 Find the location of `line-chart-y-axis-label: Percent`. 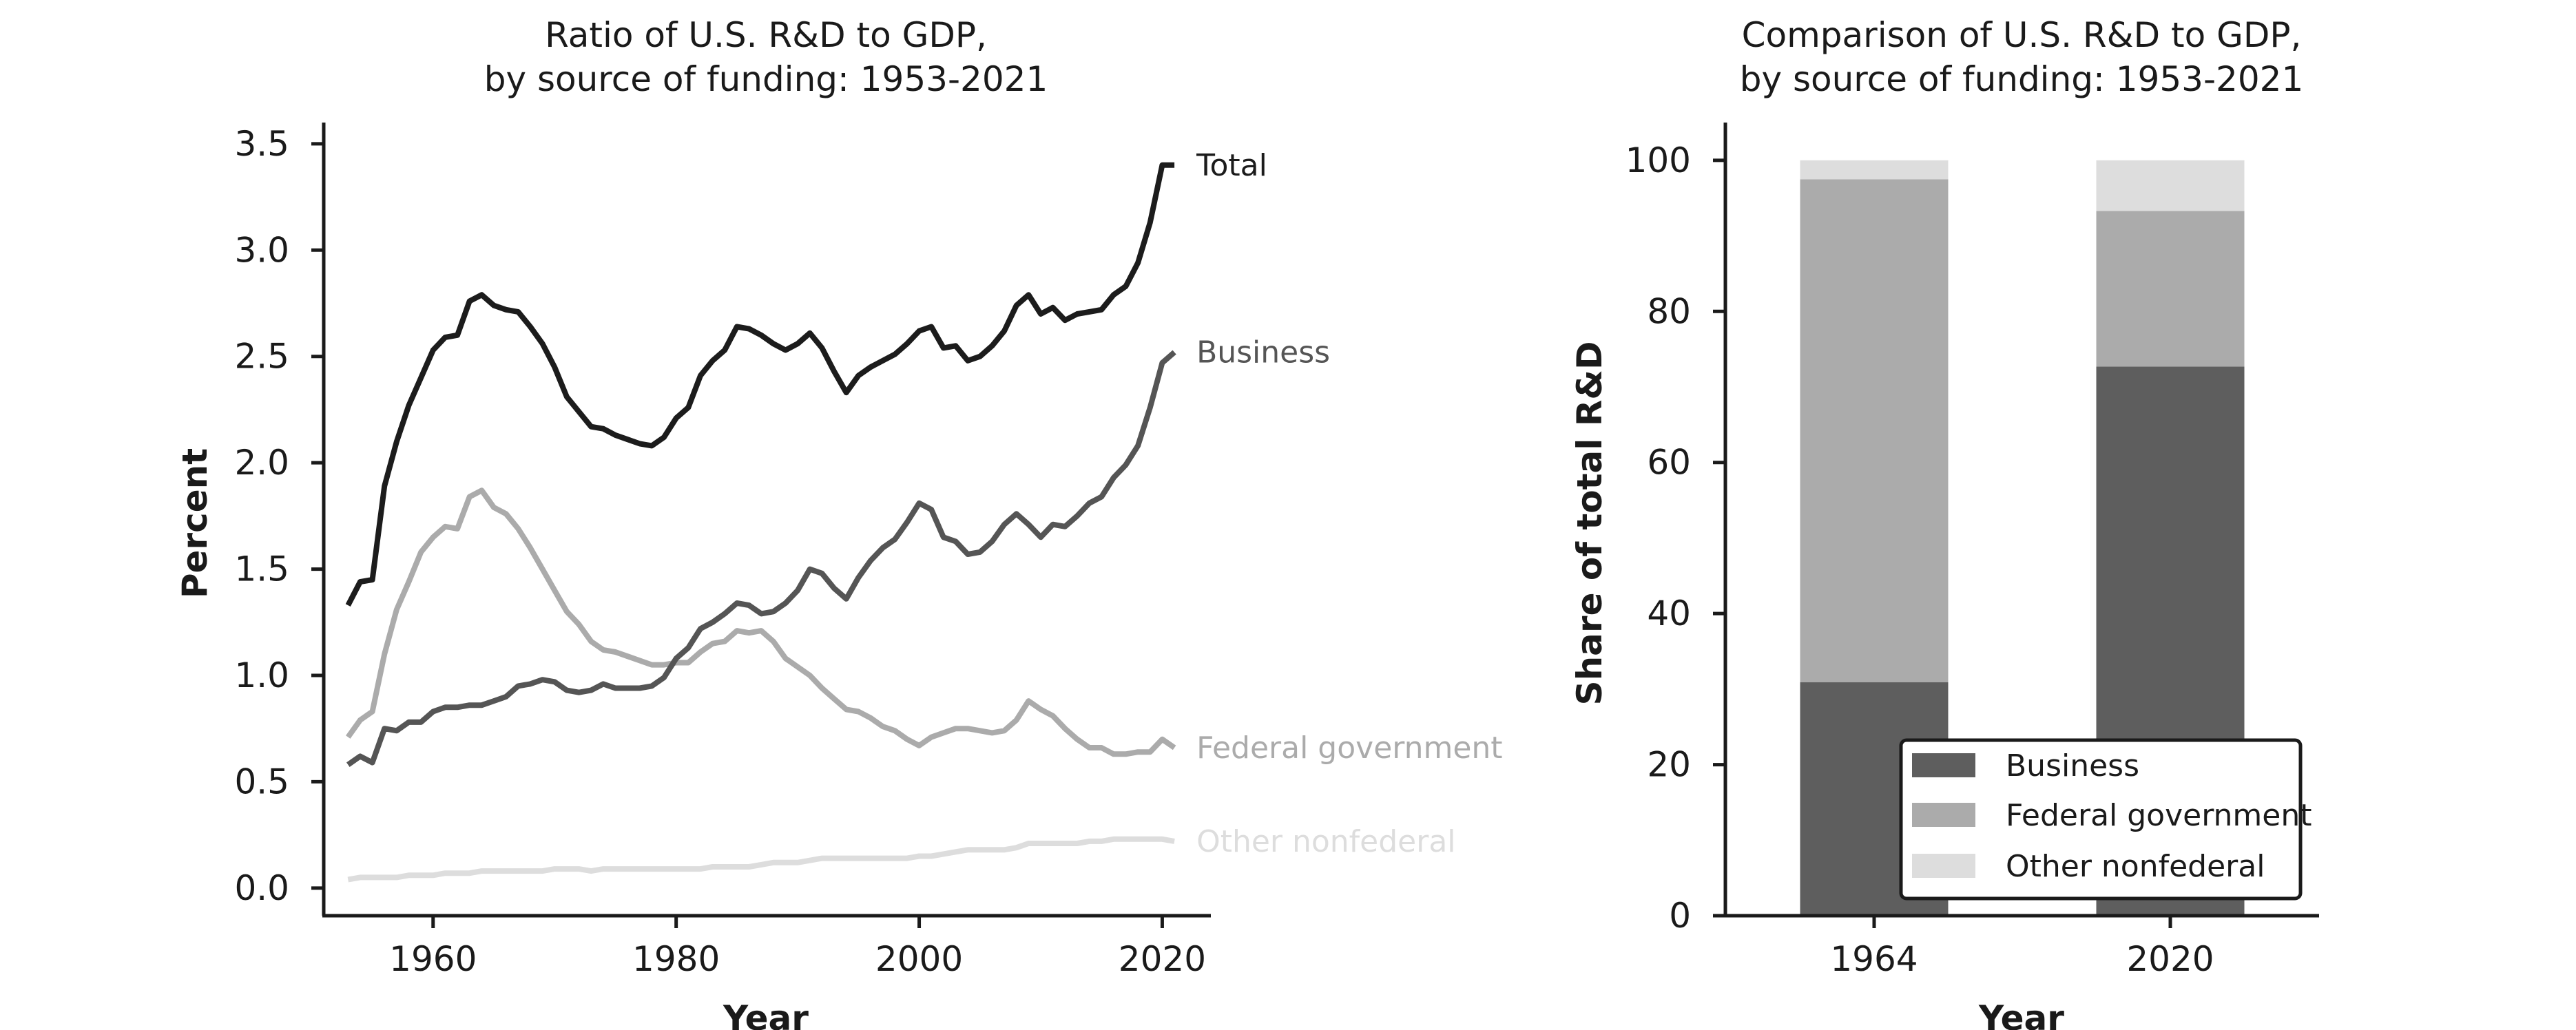

line-chart-y-axis-label: Percent is located at coordinates (195, 523).